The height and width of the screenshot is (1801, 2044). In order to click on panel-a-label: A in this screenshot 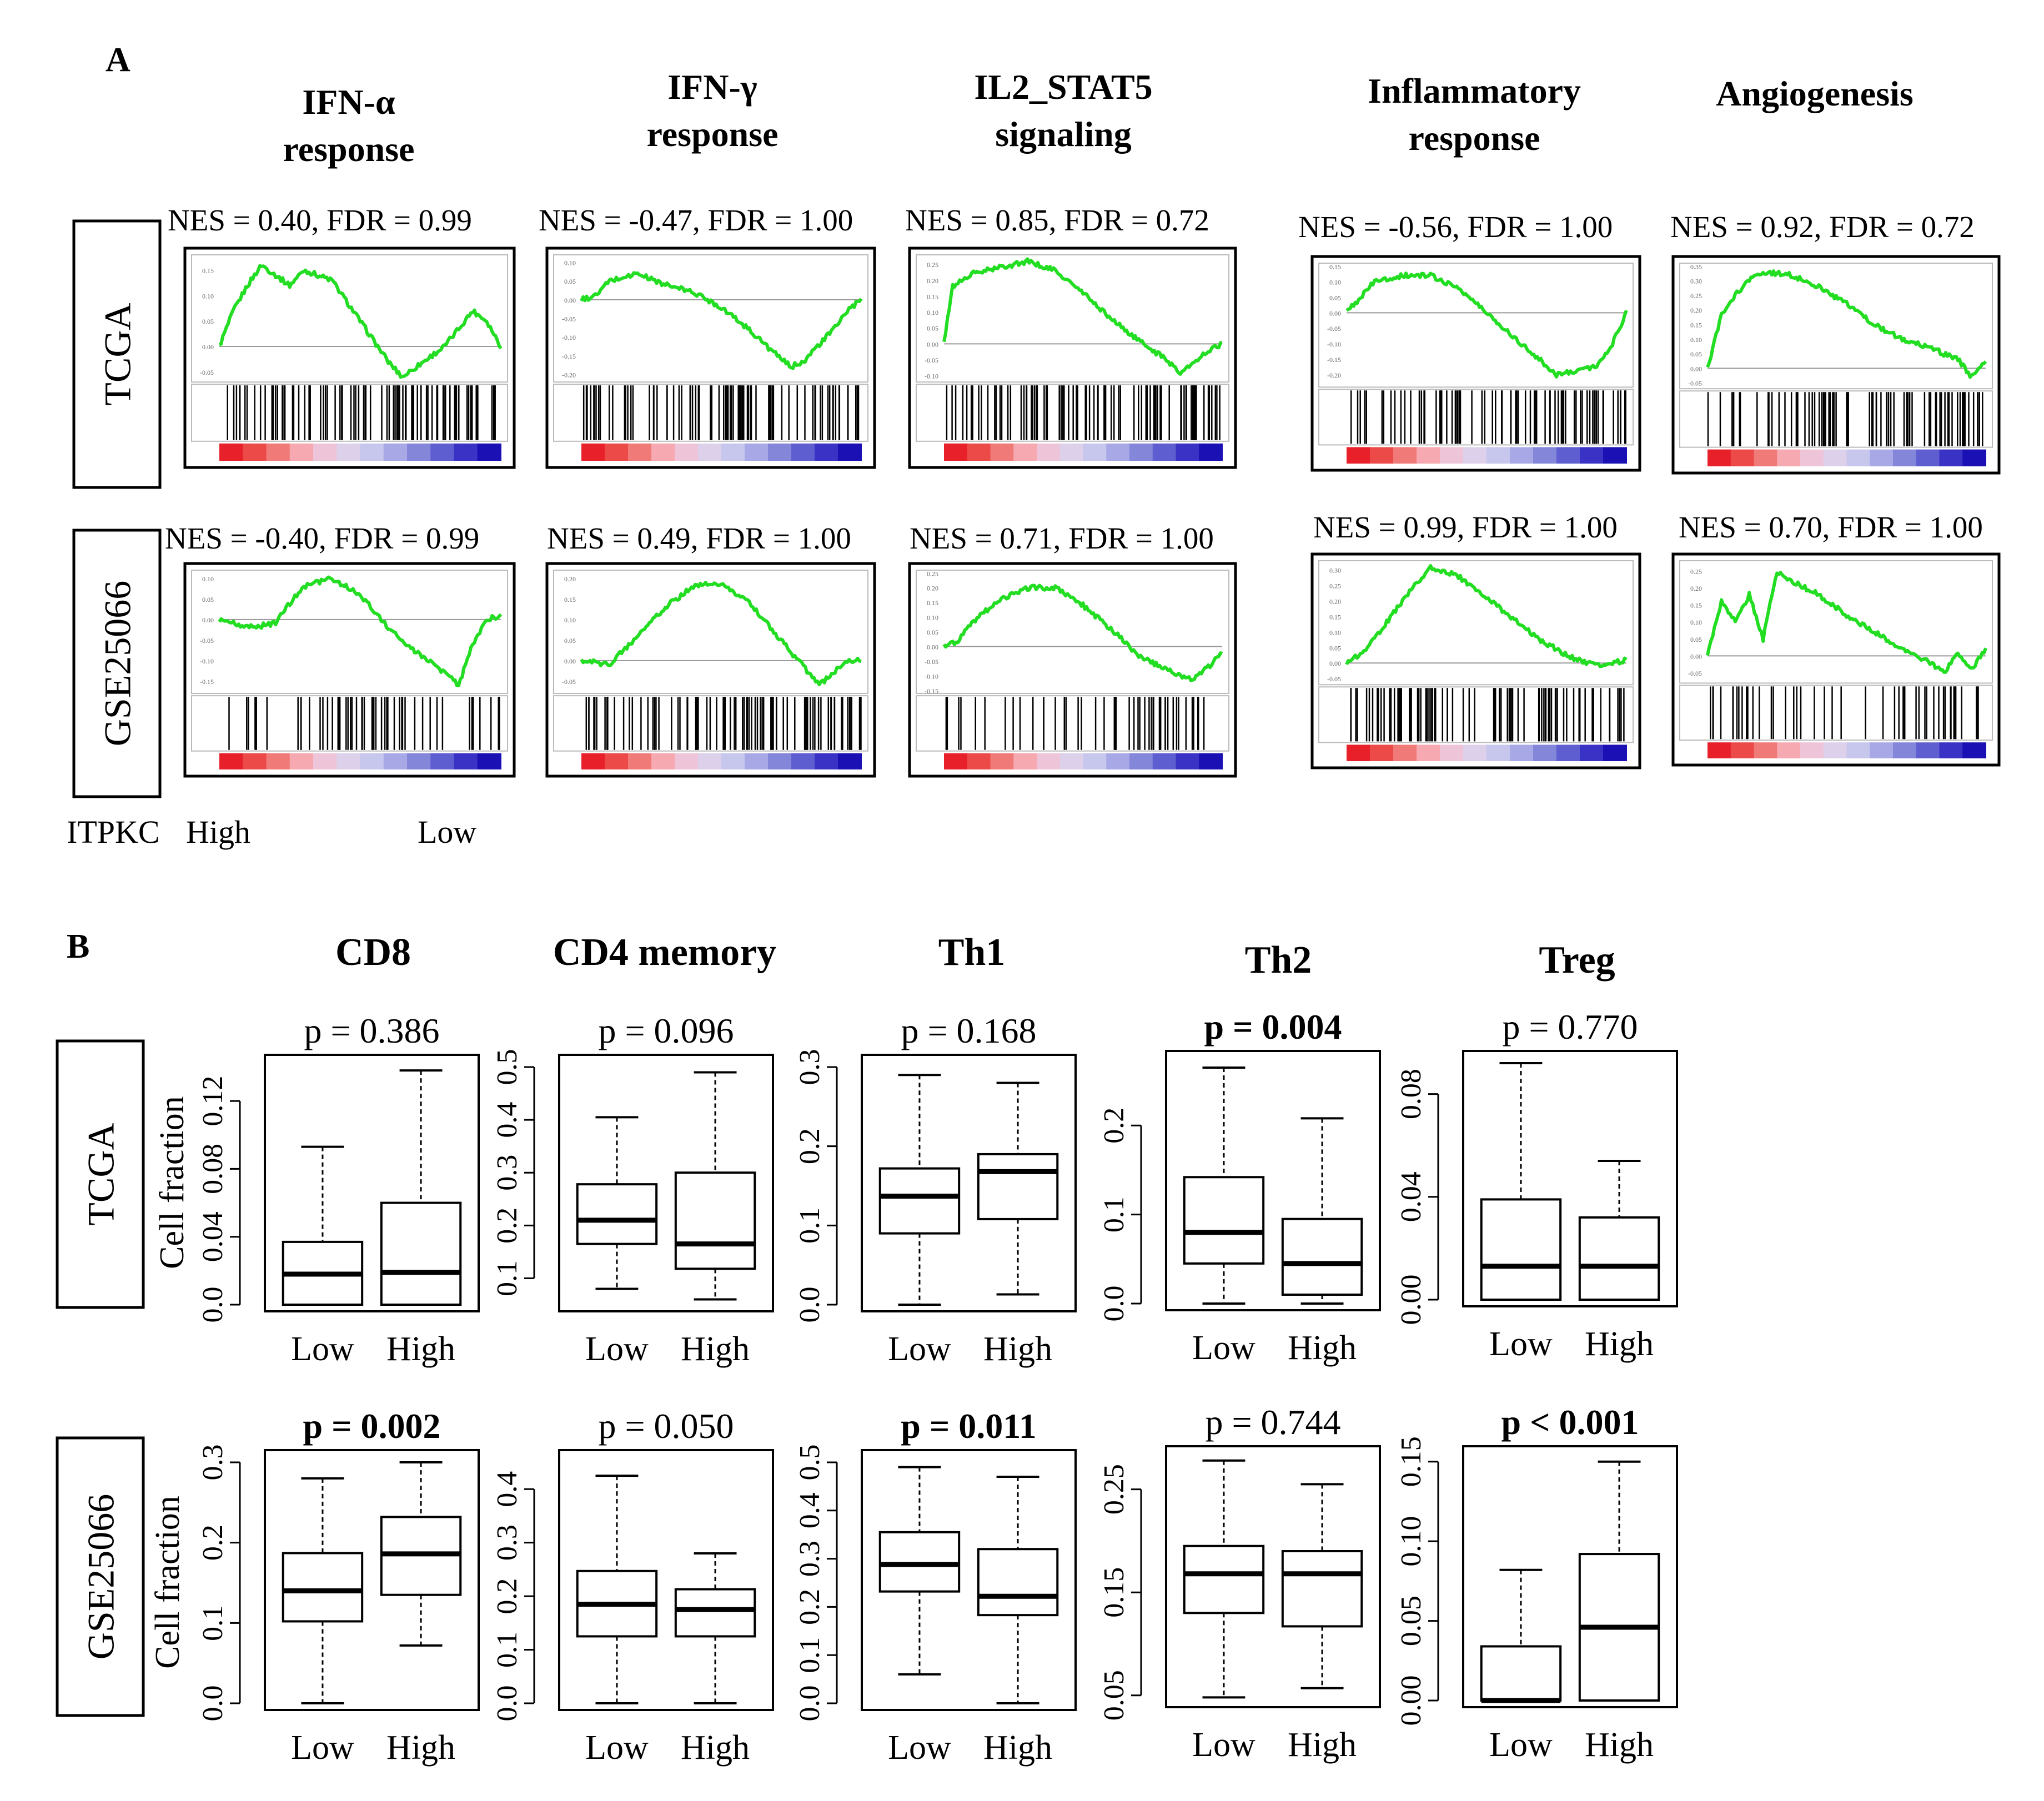, I will do `click(118, 60)`.